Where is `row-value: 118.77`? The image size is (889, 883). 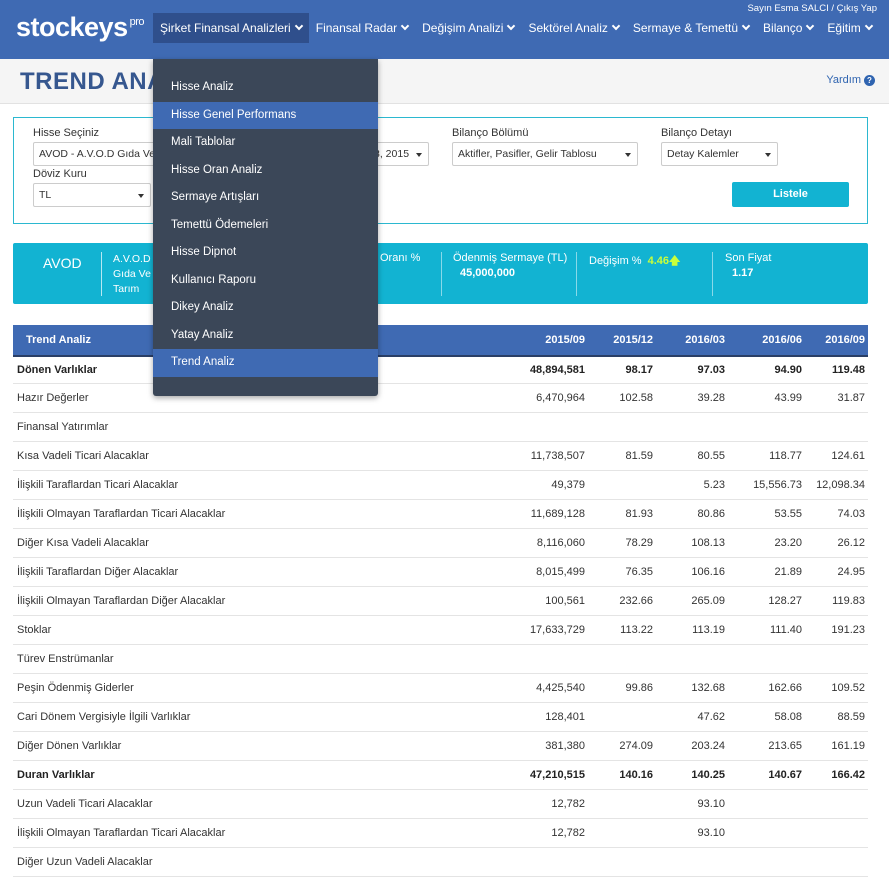 row-value: 118.77 is located at coordinates (785, 456).